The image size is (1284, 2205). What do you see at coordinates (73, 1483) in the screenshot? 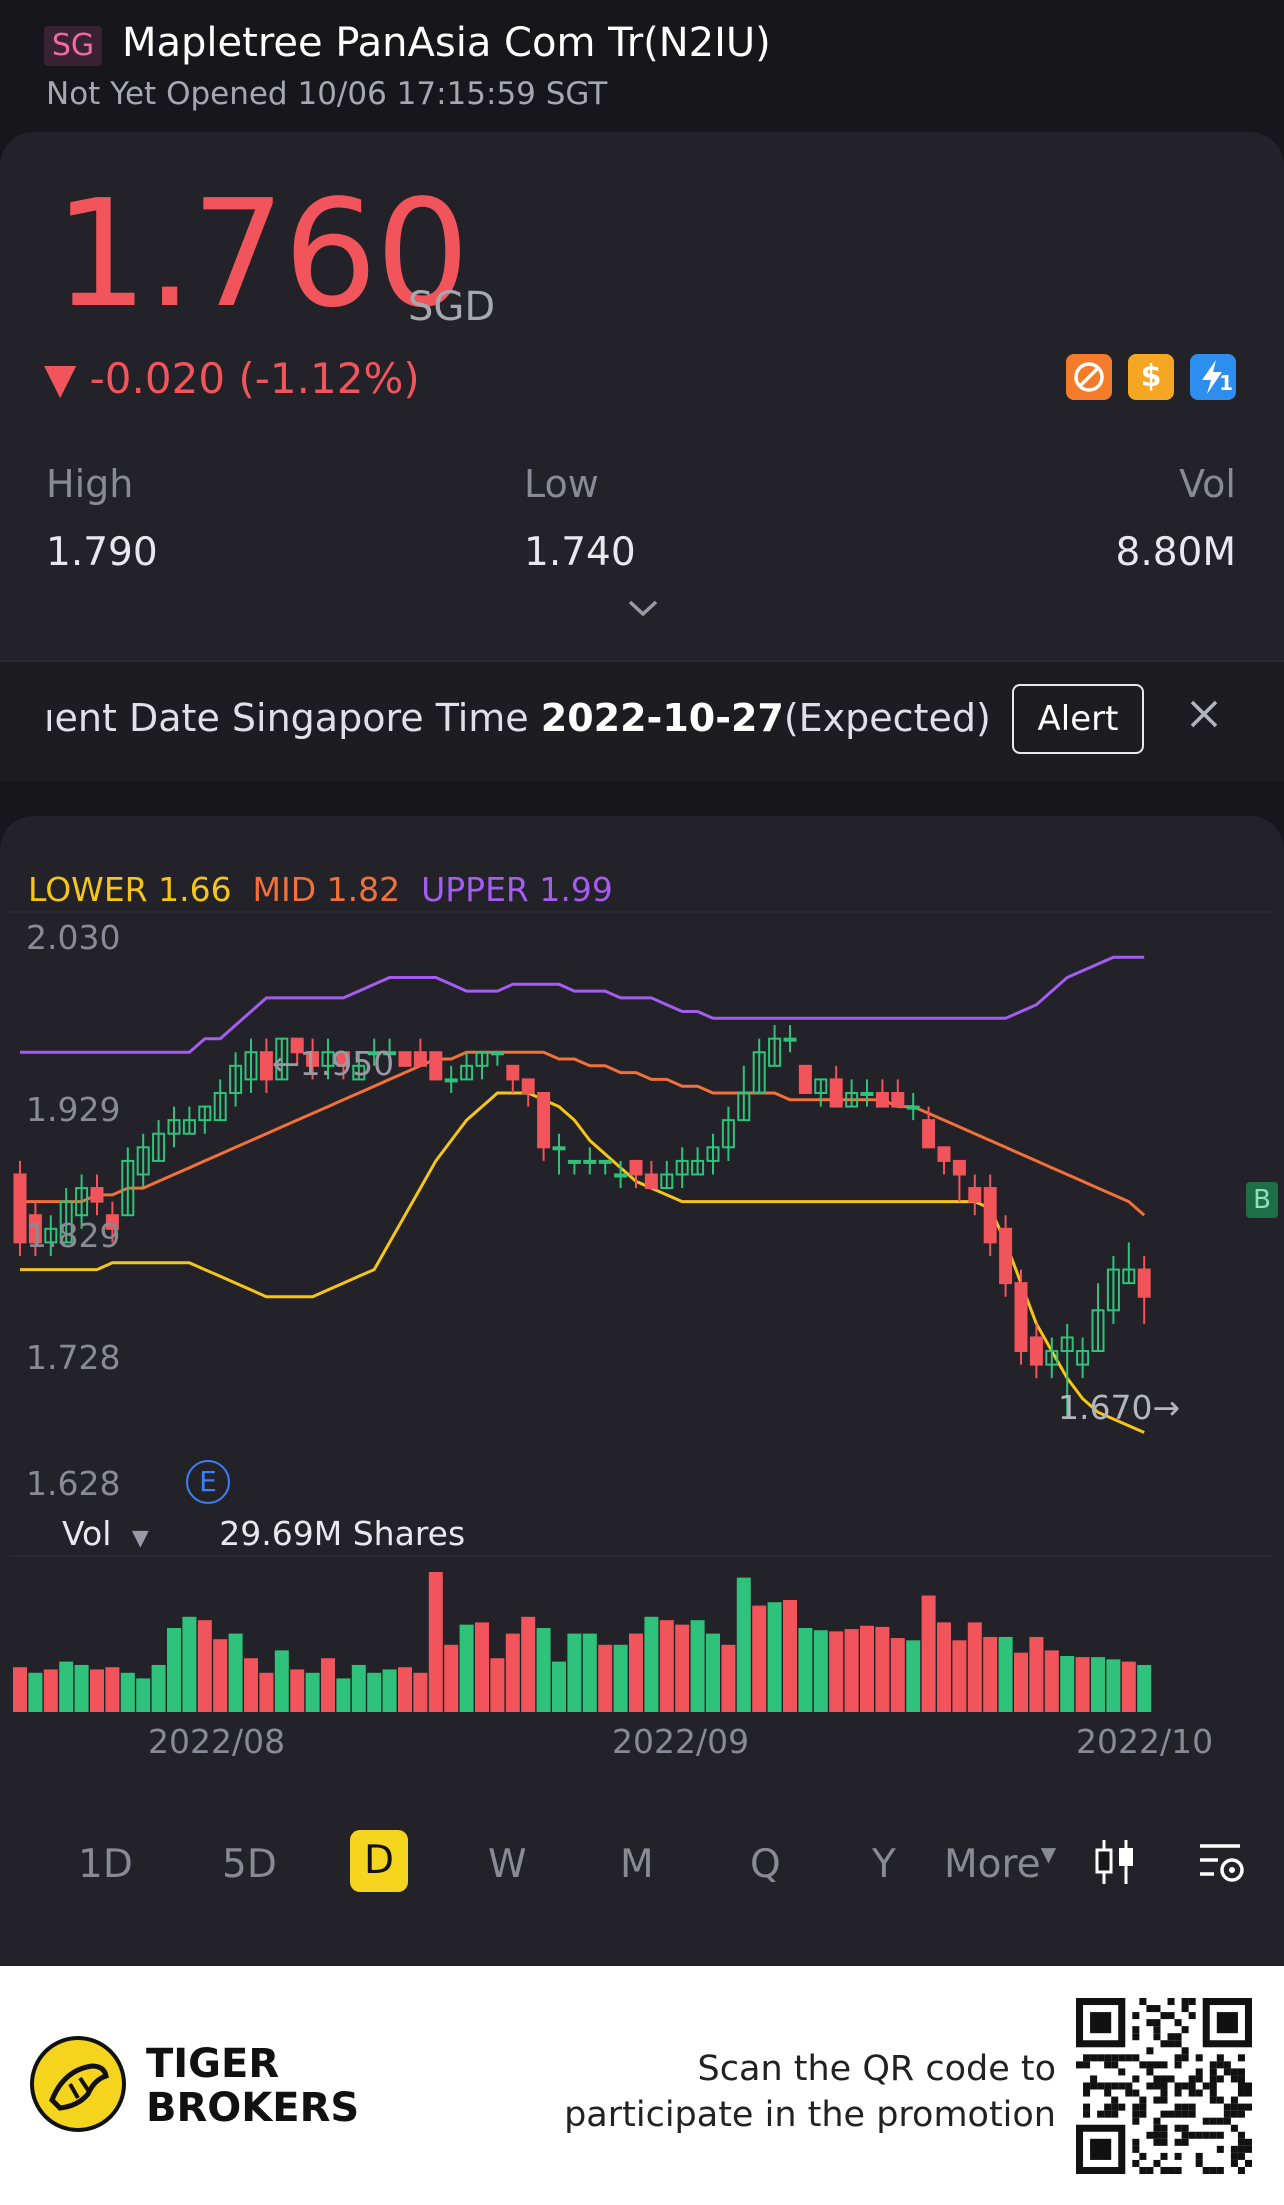
I see `y-tick-5: 1.628` at bounding box center [73, 1483].